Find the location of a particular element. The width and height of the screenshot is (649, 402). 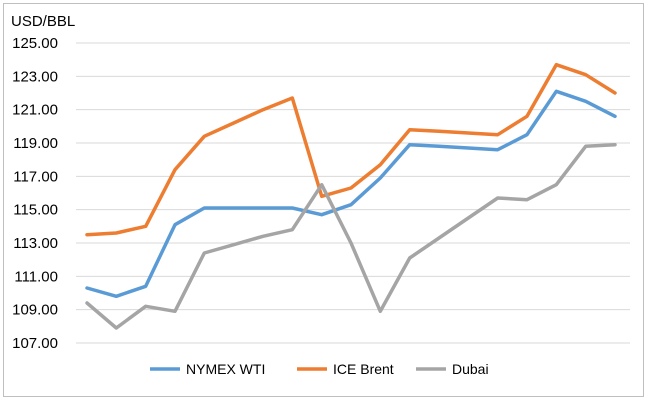

unit-label: USD/BBL is located at coordinates (43, 21).